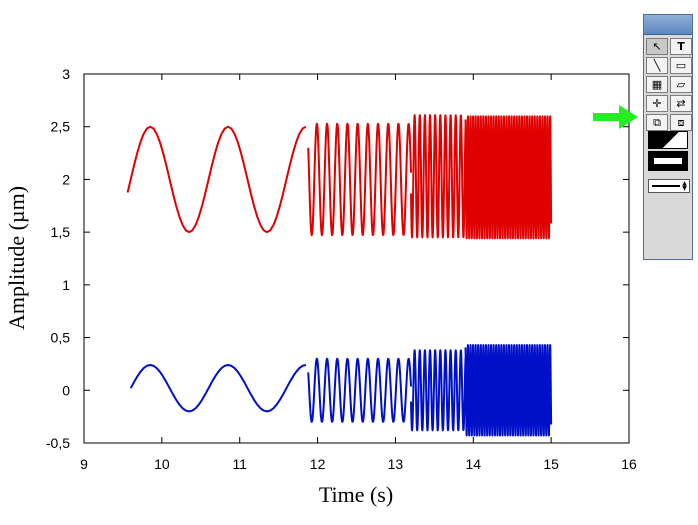  What do you see at coordinates (657, 84) in the screenshot?
I see `table-tool-icon: ▦` at bounding box center [657, 84].